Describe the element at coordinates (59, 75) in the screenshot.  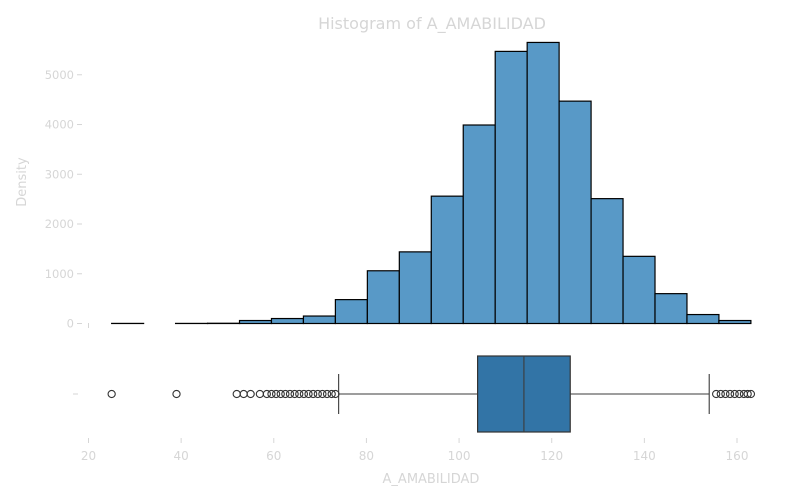
I see `y-tick-label: 5000` at that location.